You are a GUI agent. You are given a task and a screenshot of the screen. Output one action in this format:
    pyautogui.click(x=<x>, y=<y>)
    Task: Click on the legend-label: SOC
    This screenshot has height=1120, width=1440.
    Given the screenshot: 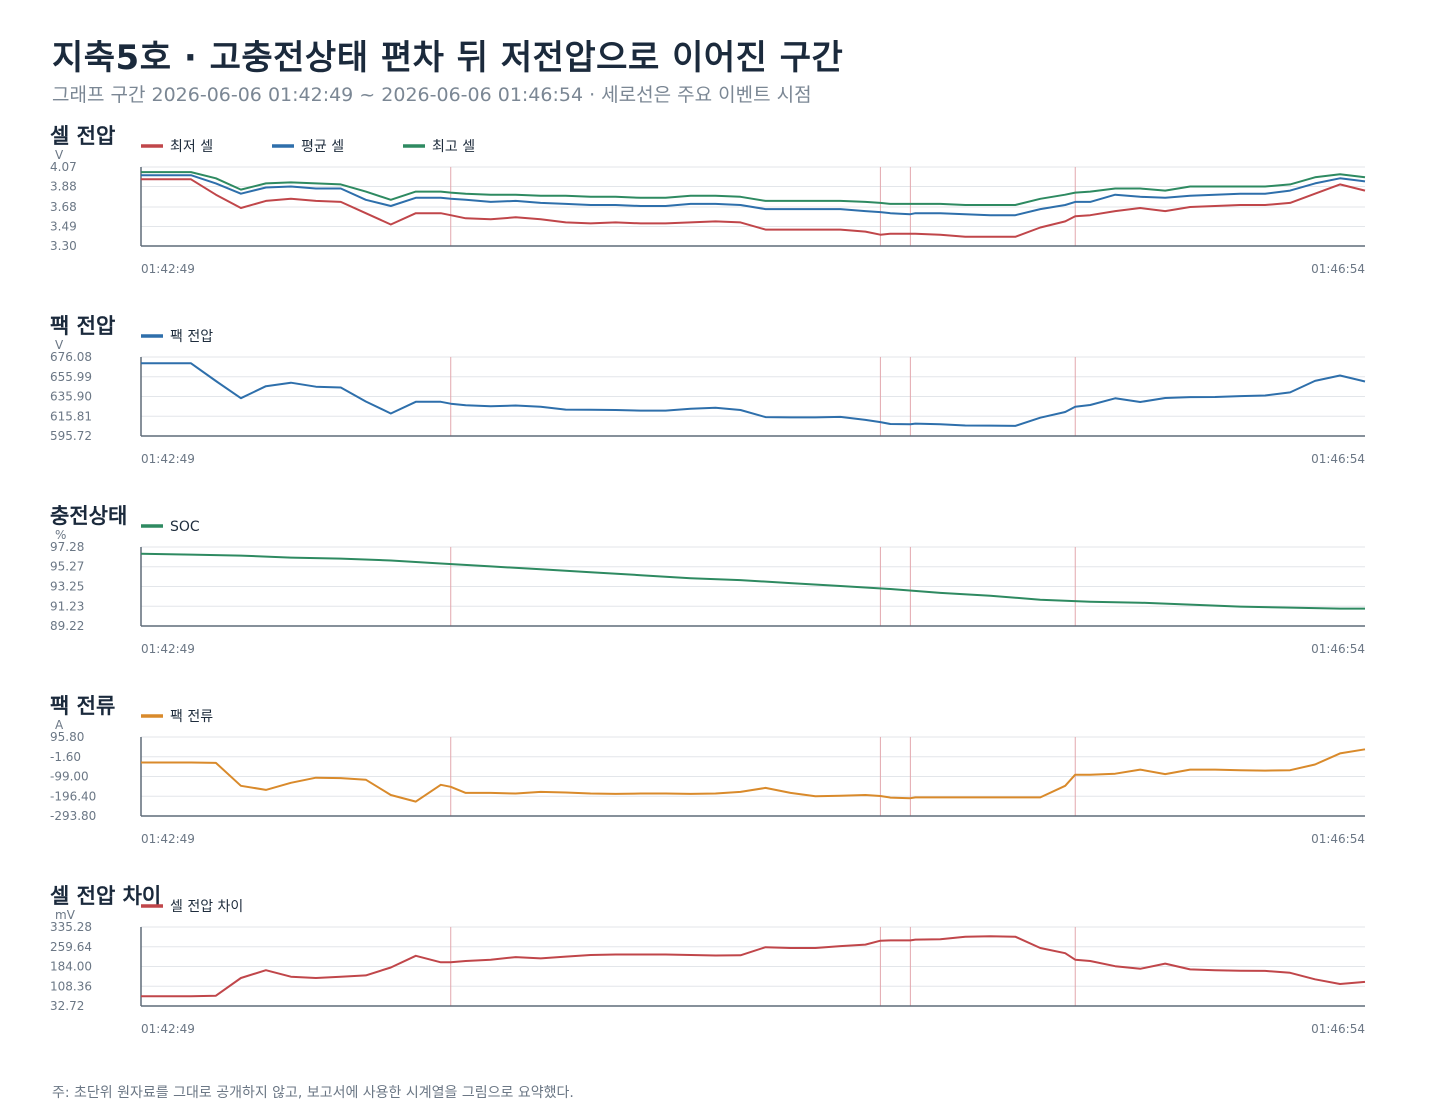 What is the action you would take?
    pyautogui.click(x=185, y=527)
    